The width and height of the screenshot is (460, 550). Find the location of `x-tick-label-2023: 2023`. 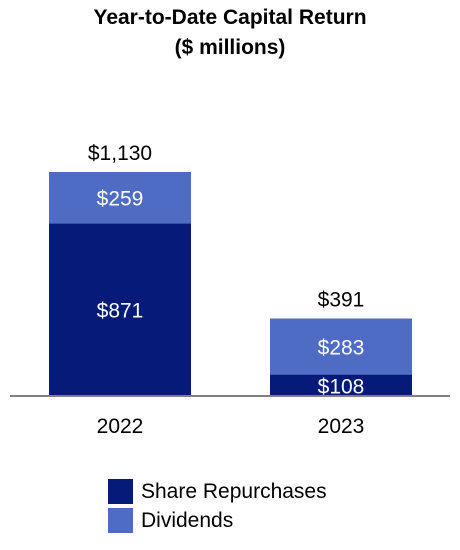

x-tick-label-2023: 2023 is located at coordinates (341, 426).